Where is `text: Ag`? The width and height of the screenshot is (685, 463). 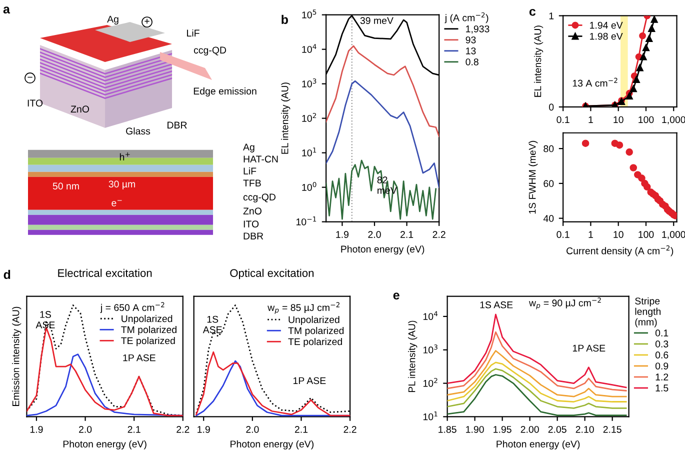
text: Ag is located at coordinates (112, 20).